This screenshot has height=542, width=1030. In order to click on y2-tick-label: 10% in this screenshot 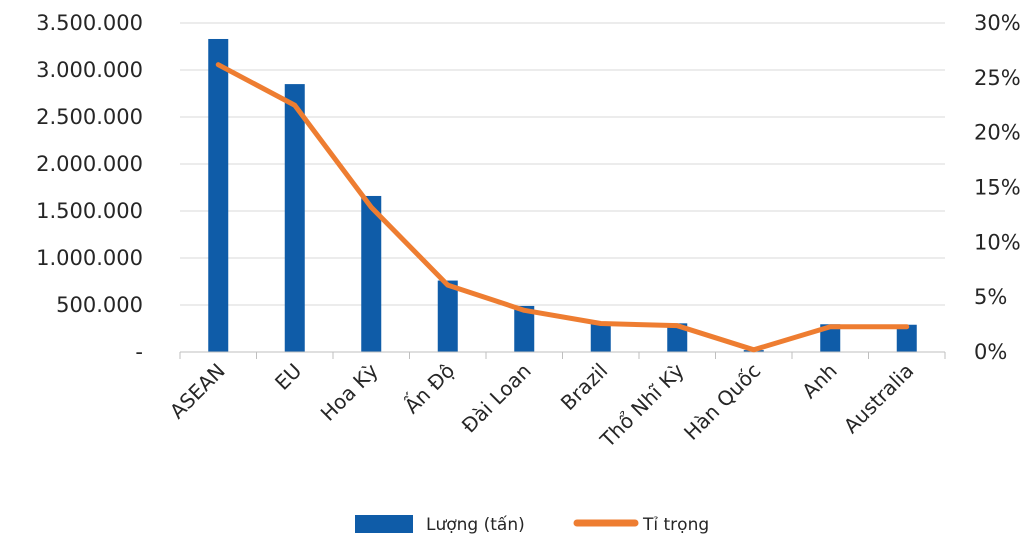, I will do `click(997, 242)`.